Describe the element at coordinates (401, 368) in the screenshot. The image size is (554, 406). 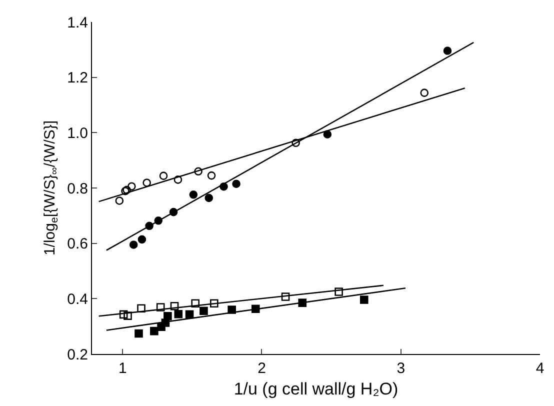
I see `x-tick-label: 3` at that location.